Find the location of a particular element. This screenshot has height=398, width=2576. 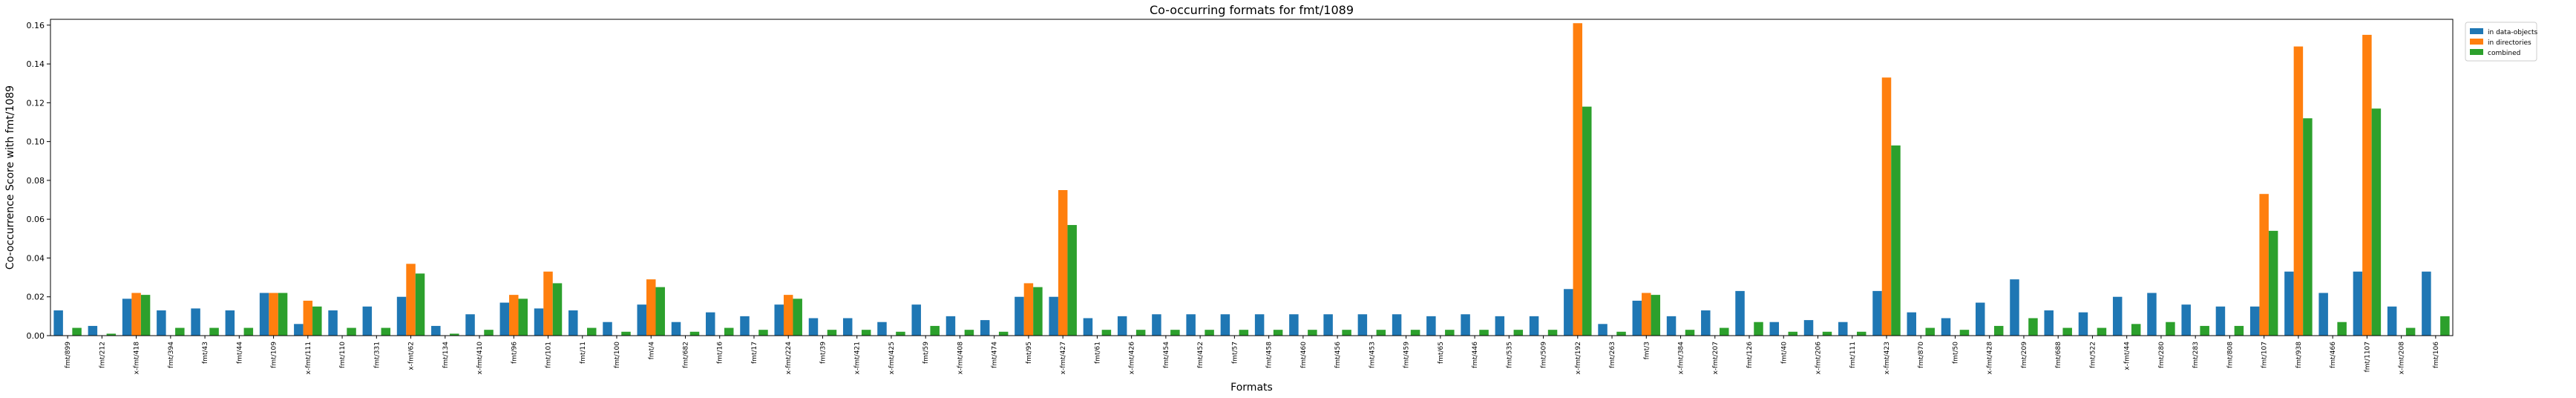

x-tick-label: x-fmt/418 is located at coordinates (138, 358).